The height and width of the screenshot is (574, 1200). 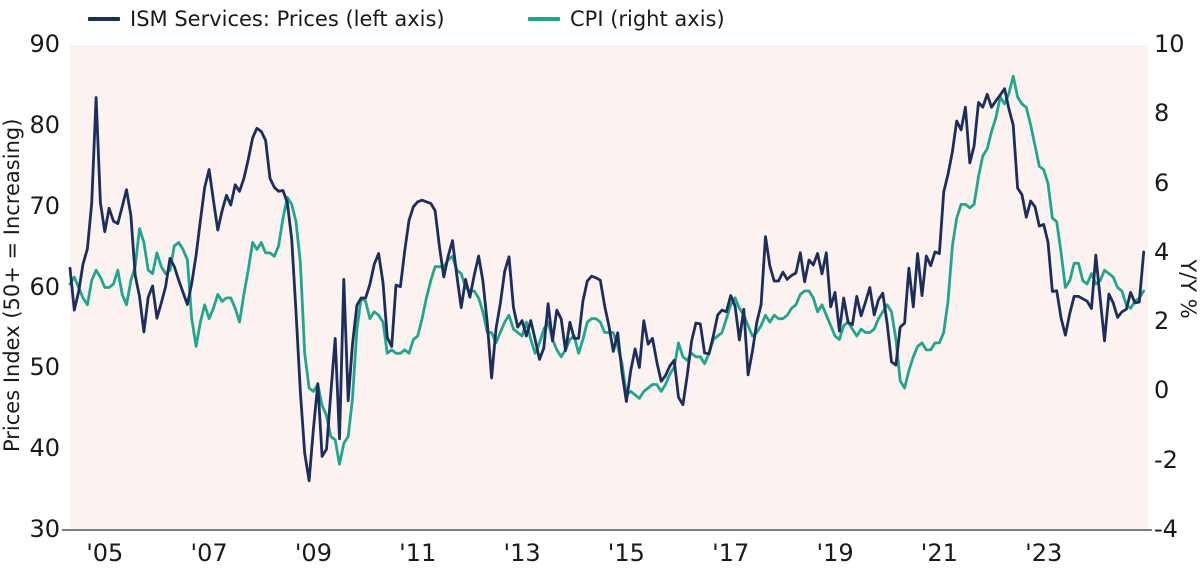 What do you see at coordinates (939, 553) in the screenshot?
I see `x-axis-tick-label: '21` at bounding box center [939, 553].